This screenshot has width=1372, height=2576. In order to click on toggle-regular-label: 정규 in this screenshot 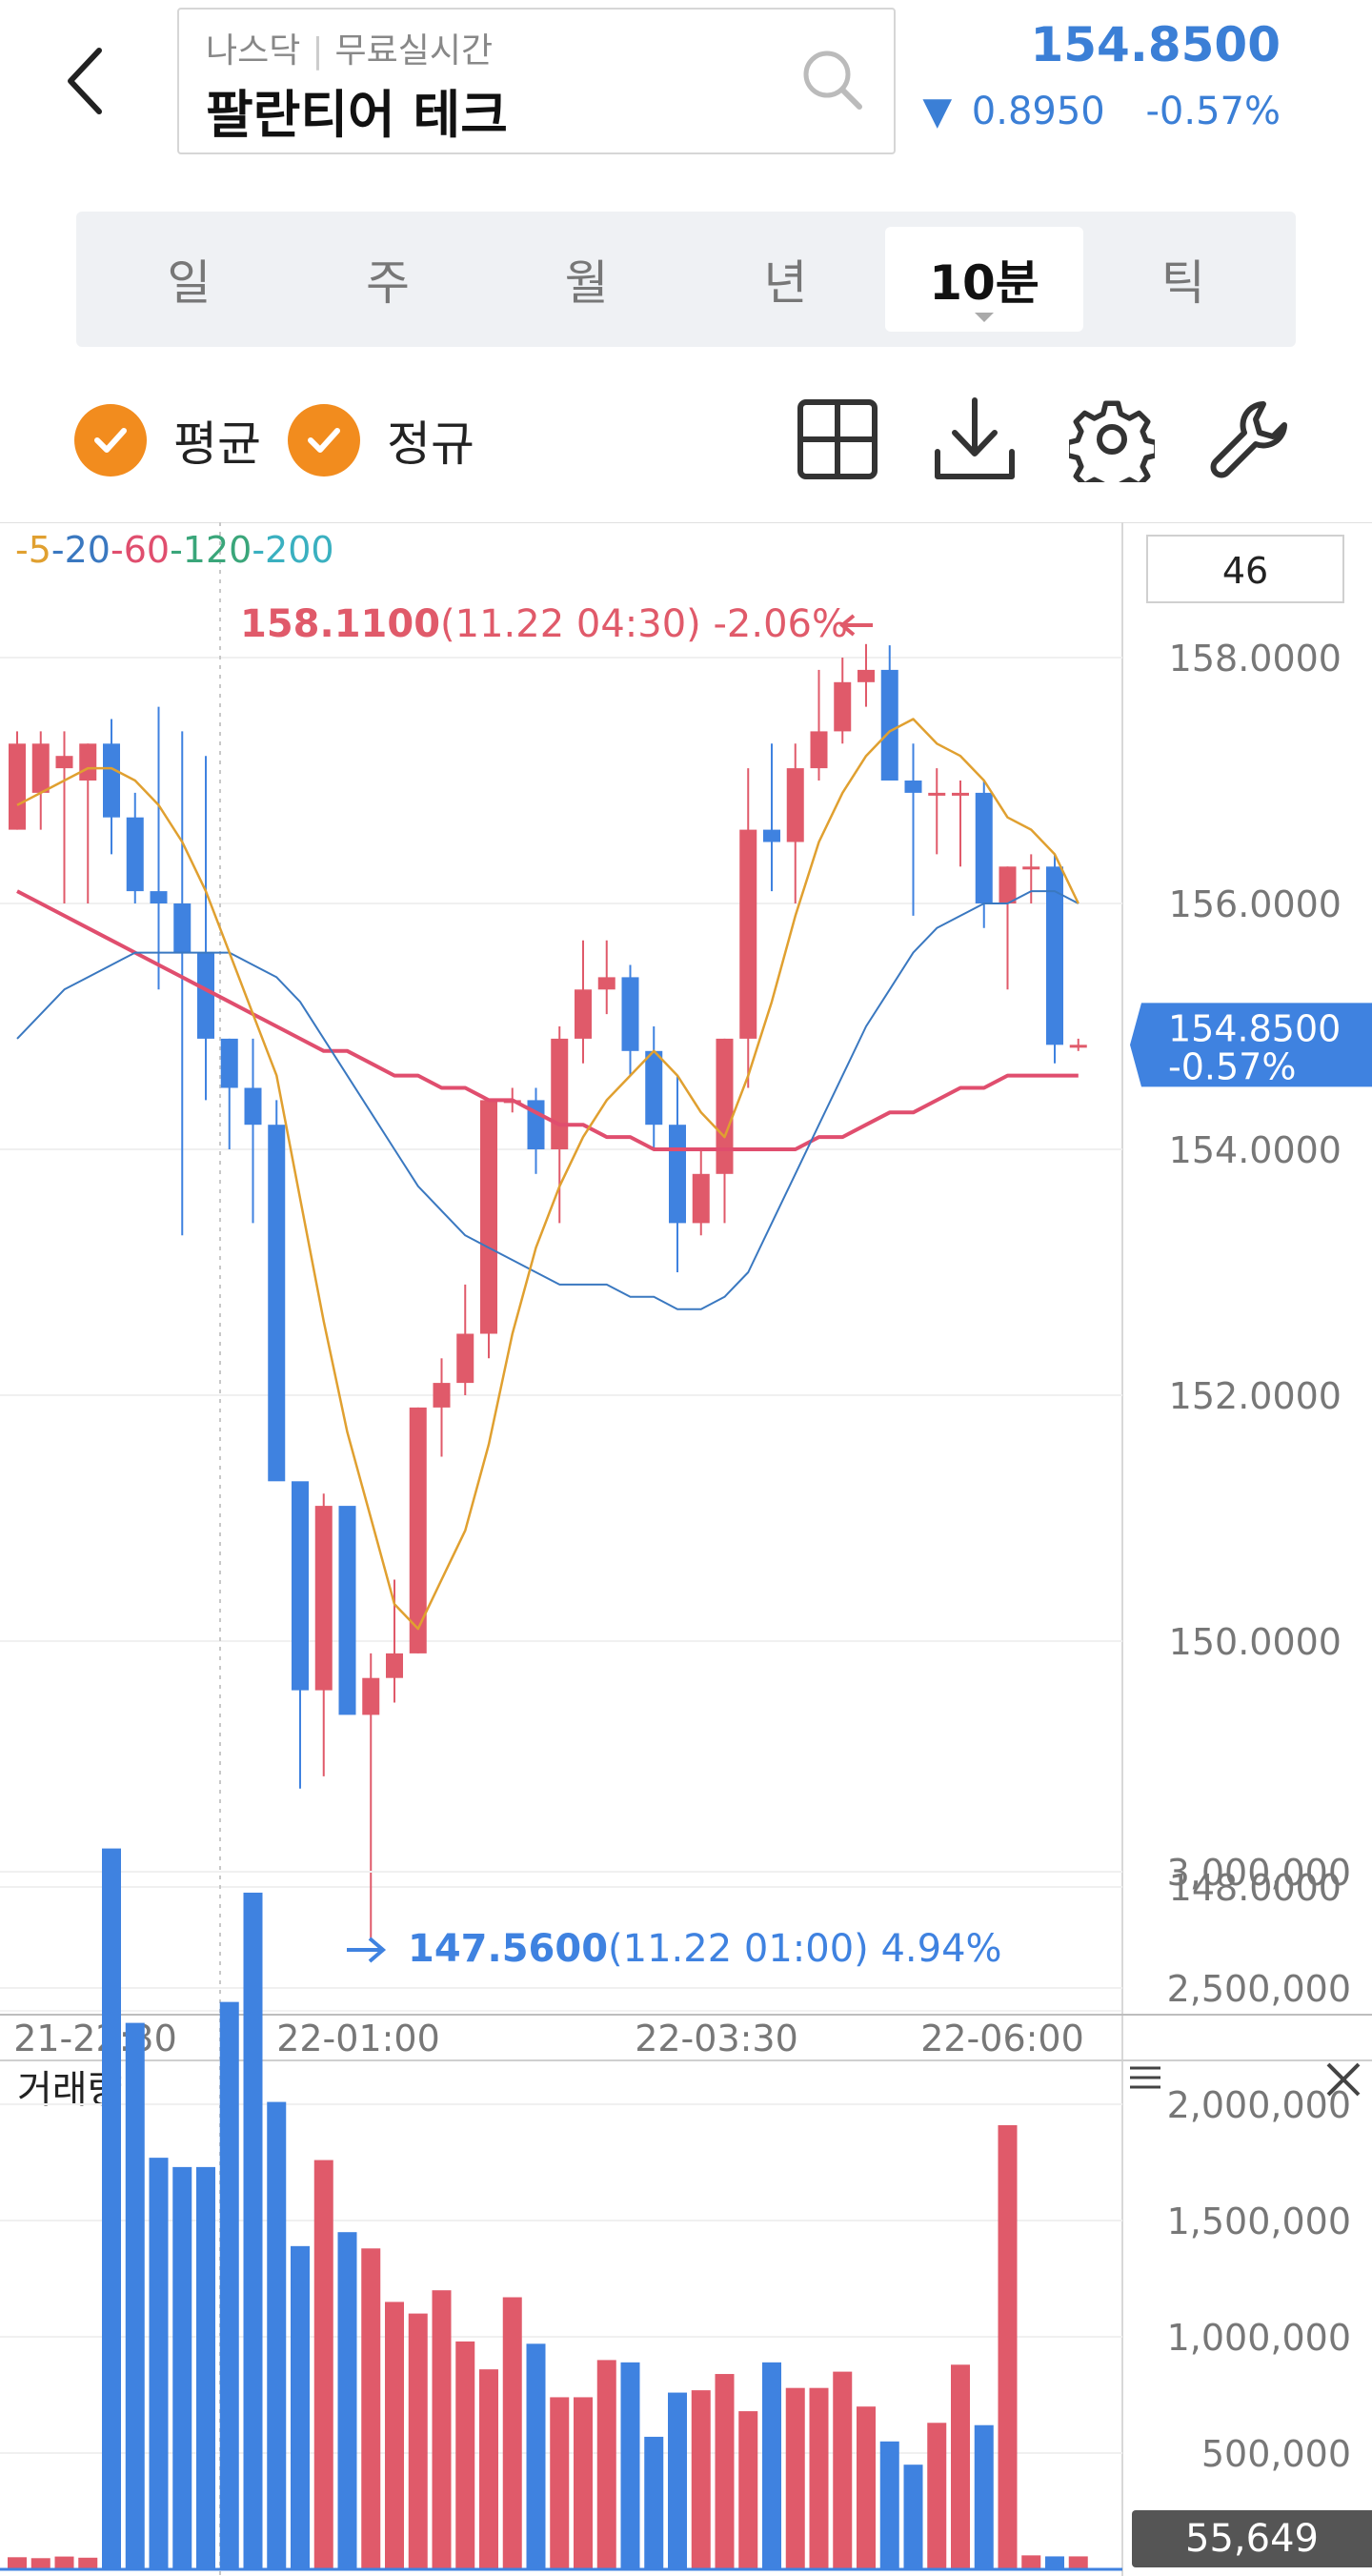, I will do `click(430, 444)`.